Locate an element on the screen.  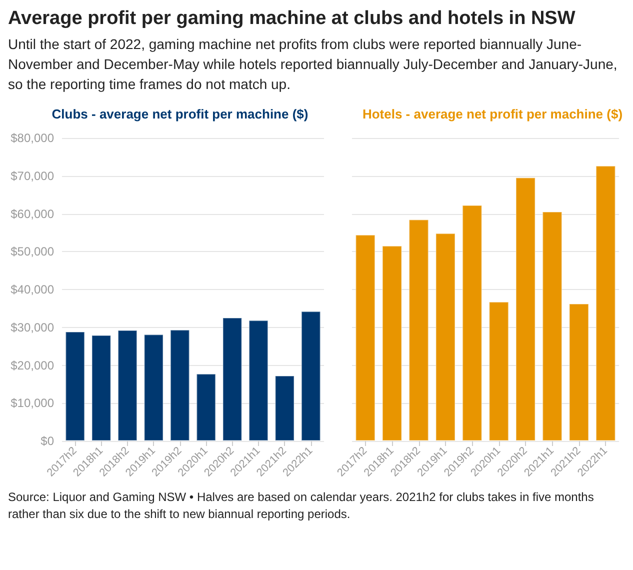
source-note: Source: Liquor and Gaming NSW • Halves are based on calendar years. 2021h2 for clubs takes in five months rather than six due to the shift to new biannual reporting periods. is located at coordinates (301, 506).